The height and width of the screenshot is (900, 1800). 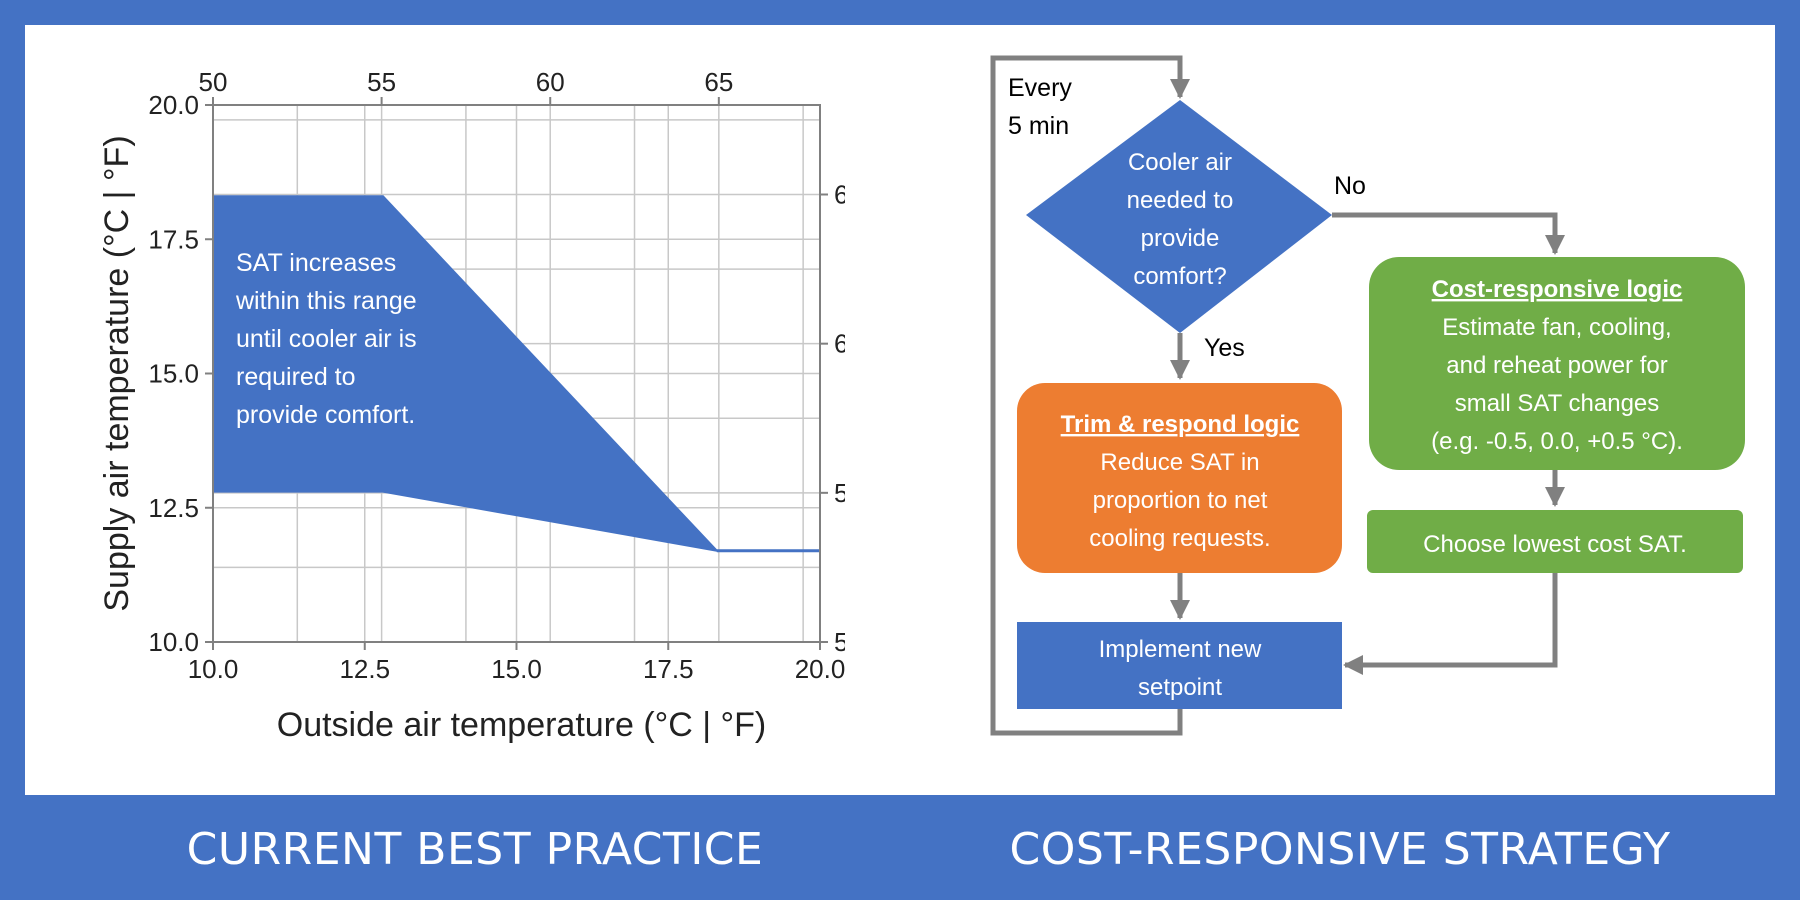 I want to click on loop-connector, so click(x=1090, y=395).